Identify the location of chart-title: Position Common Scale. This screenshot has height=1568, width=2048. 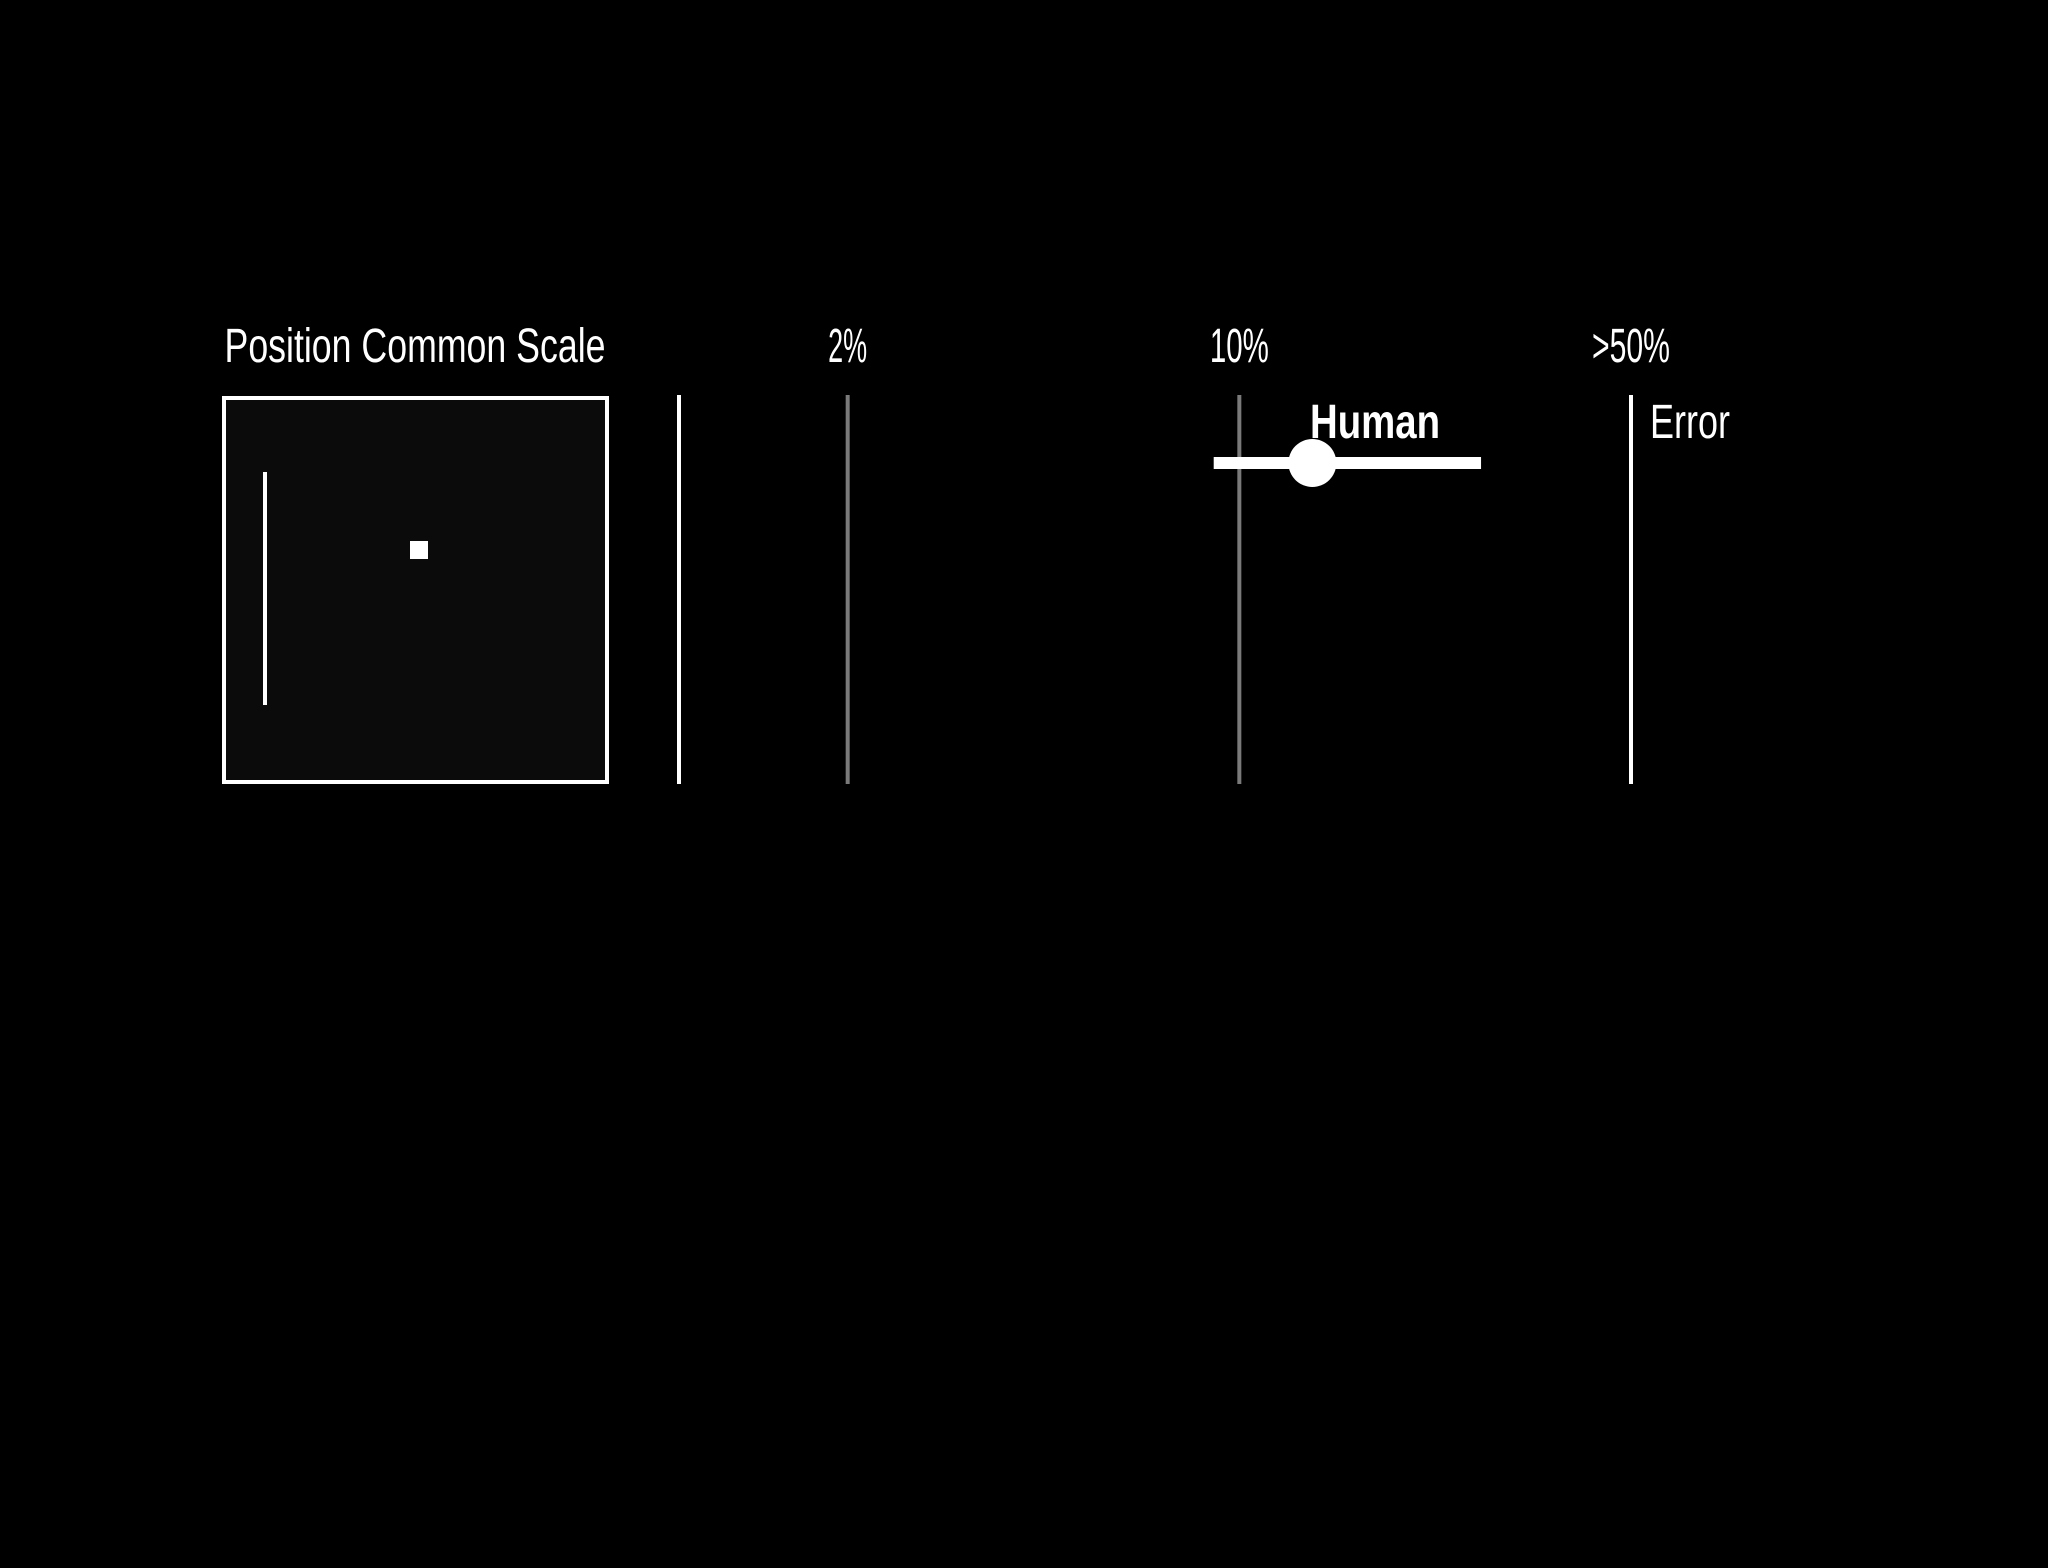
(415, 346).